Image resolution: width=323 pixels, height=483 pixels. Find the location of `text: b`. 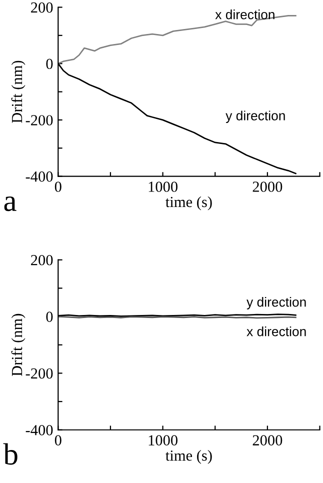

text: b is located at coordinates (10, 454).